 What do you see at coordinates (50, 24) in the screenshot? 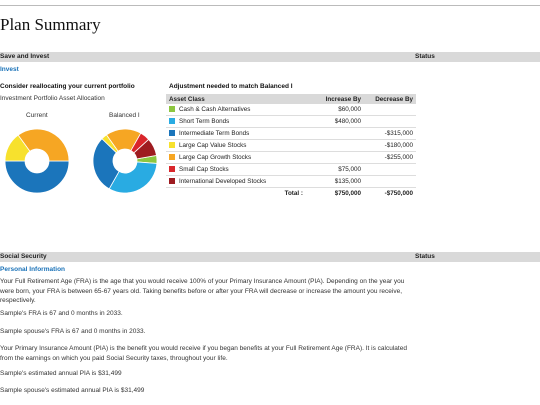
I see `page-title: Plan Summary` at bounding box center [50, 24].